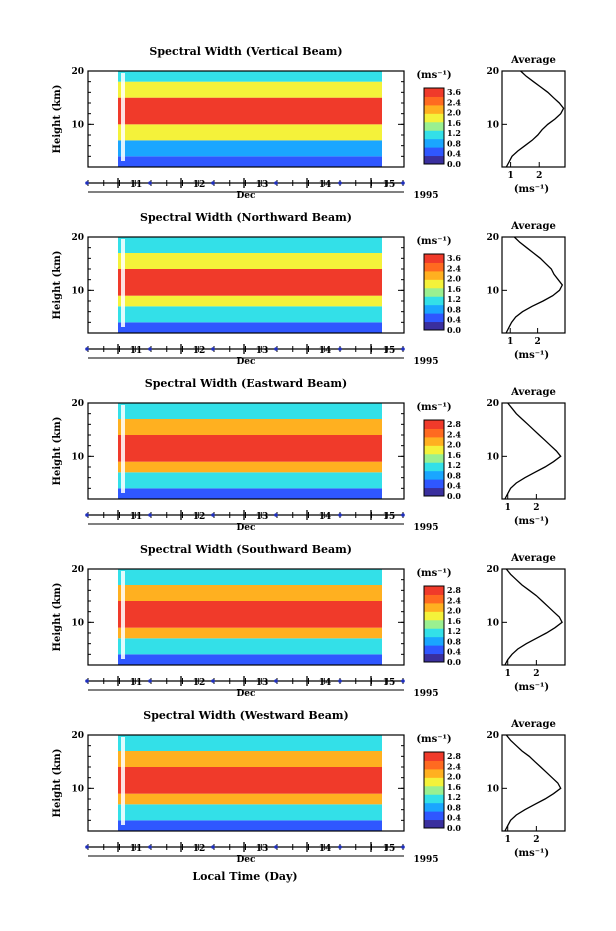  I want to click on panel-title: Spectral Width (Northward Beam), so click(246, 217).